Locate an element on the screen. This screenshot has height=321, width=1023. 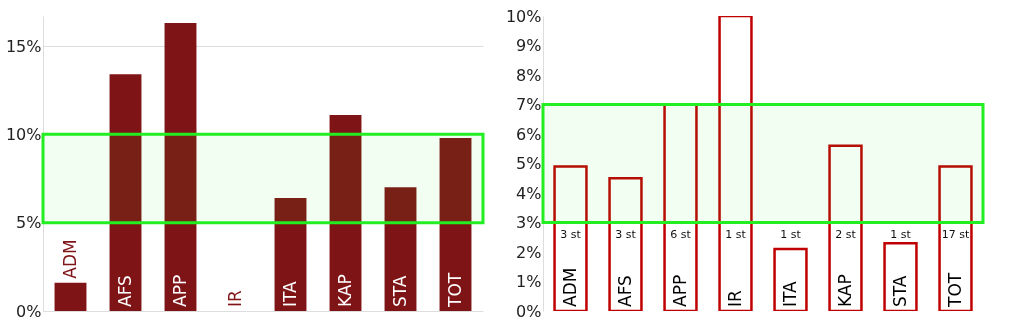
y-tick-label: 4% is located at coordinates (529, 193).